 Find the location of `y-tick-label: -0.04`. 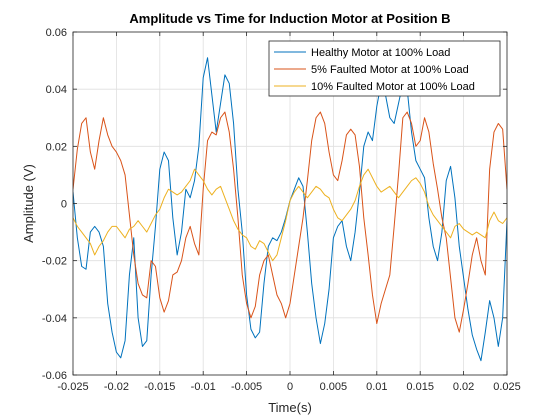

y-tick-label: -0.04 is located at coordinates (54, 319).